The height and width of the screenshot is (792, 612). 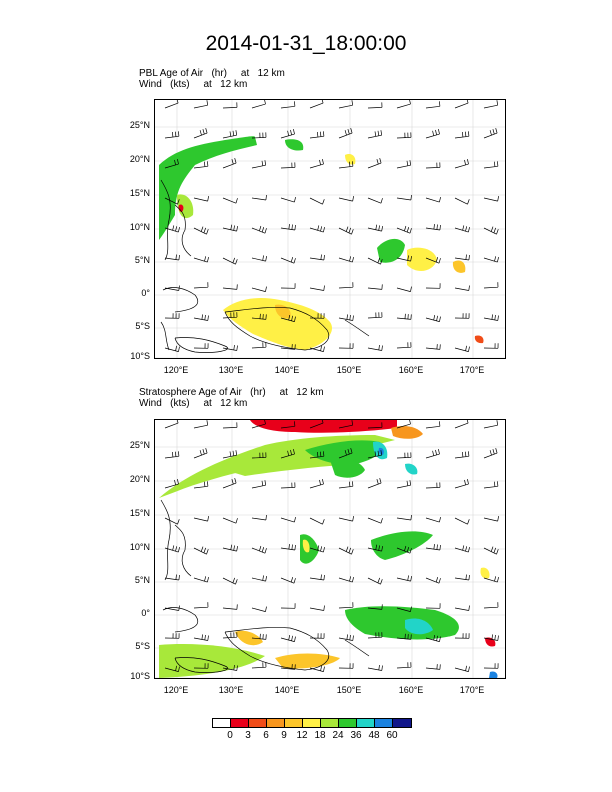 I want to click on colorbar-tick-label: 0, so click(x=230, y=735).